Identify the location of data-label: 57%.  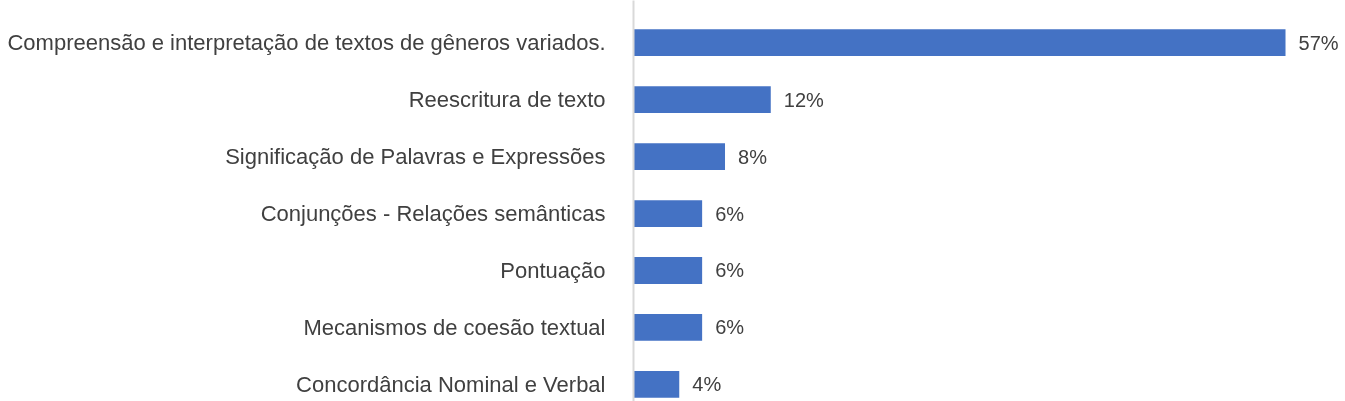
(1318, 42).